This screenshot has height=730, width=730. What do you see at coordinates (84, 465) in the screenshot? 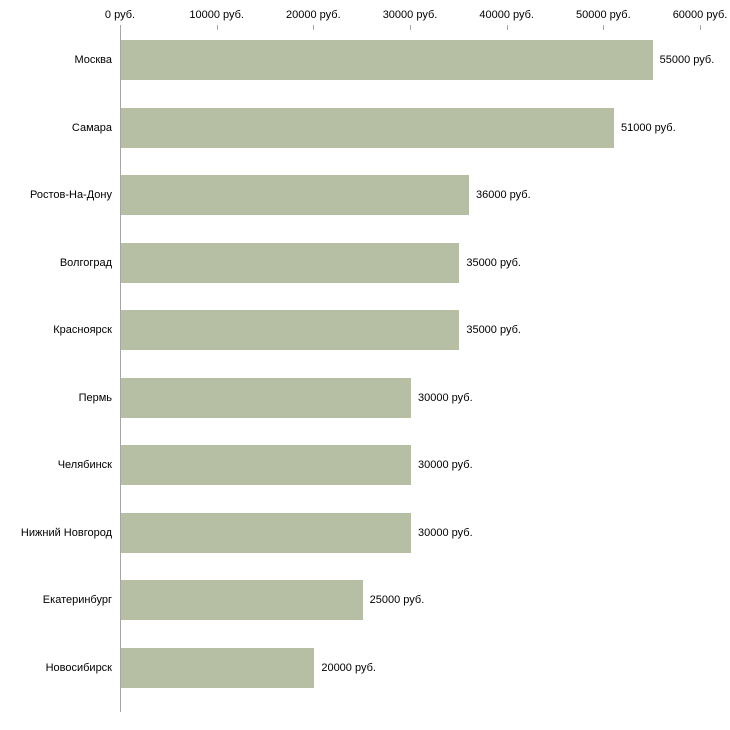
I see `category-label: Челябинск` at bounding box center [84, 465].